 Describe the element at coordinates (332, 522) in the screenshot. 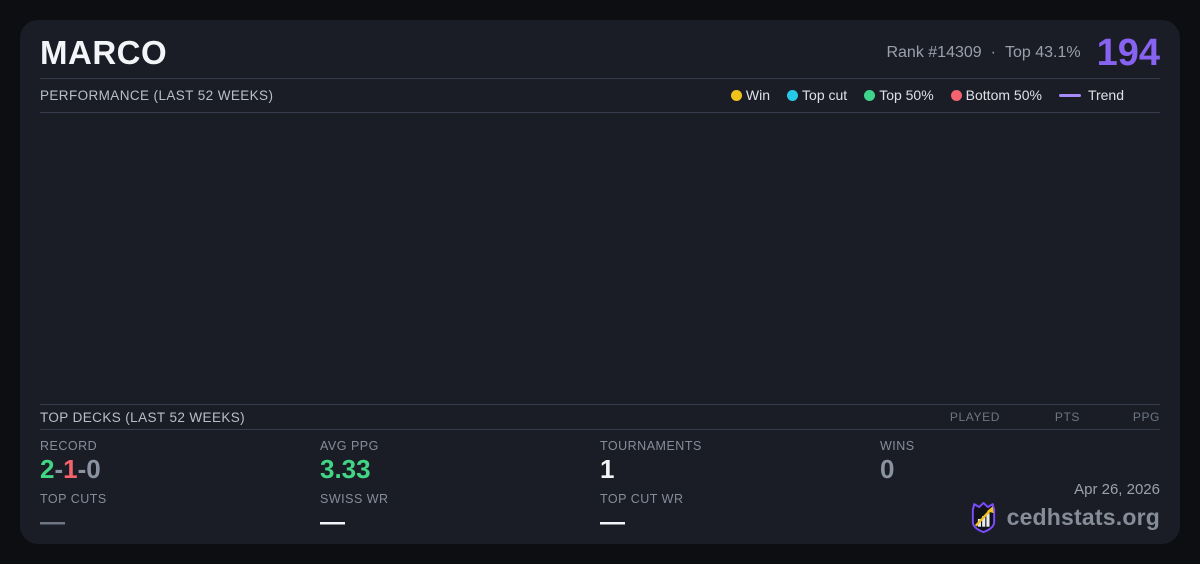

I see `swiss-wr-value: —` at that location.